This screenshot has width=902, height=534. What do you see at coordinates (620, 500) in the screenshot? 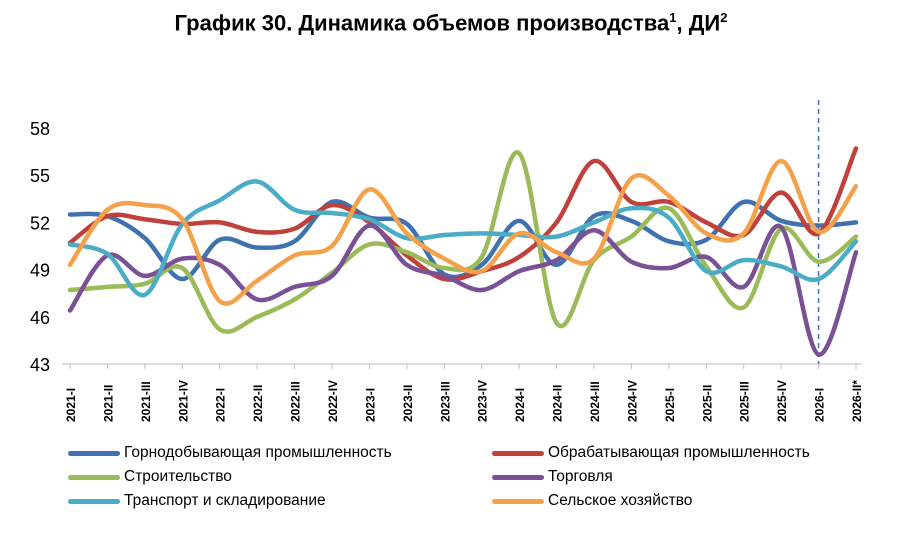
I see `legend-label: Сельское хозяйство` at bounding box center [620, 500].